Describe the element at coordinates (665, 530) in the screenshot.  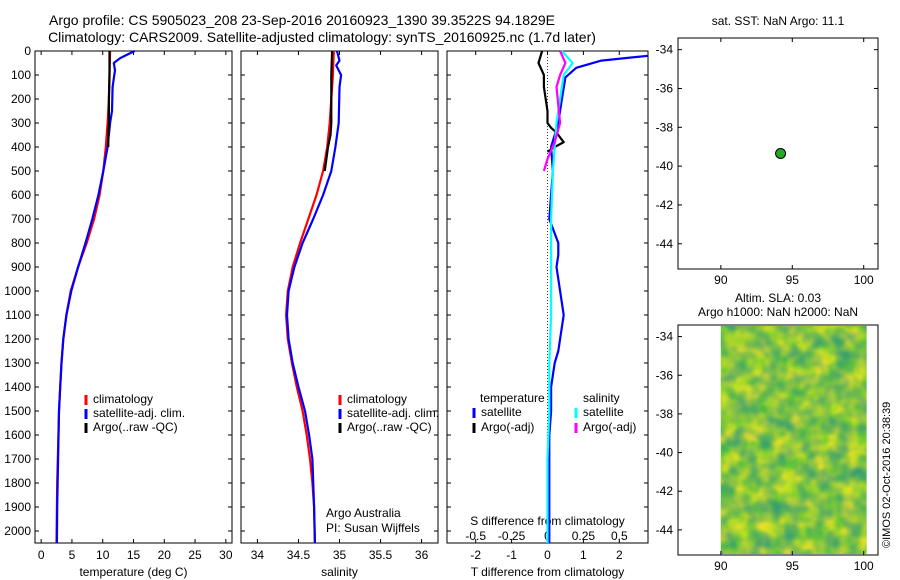
I see `map-bottom-ytick-label: -44` at that location.